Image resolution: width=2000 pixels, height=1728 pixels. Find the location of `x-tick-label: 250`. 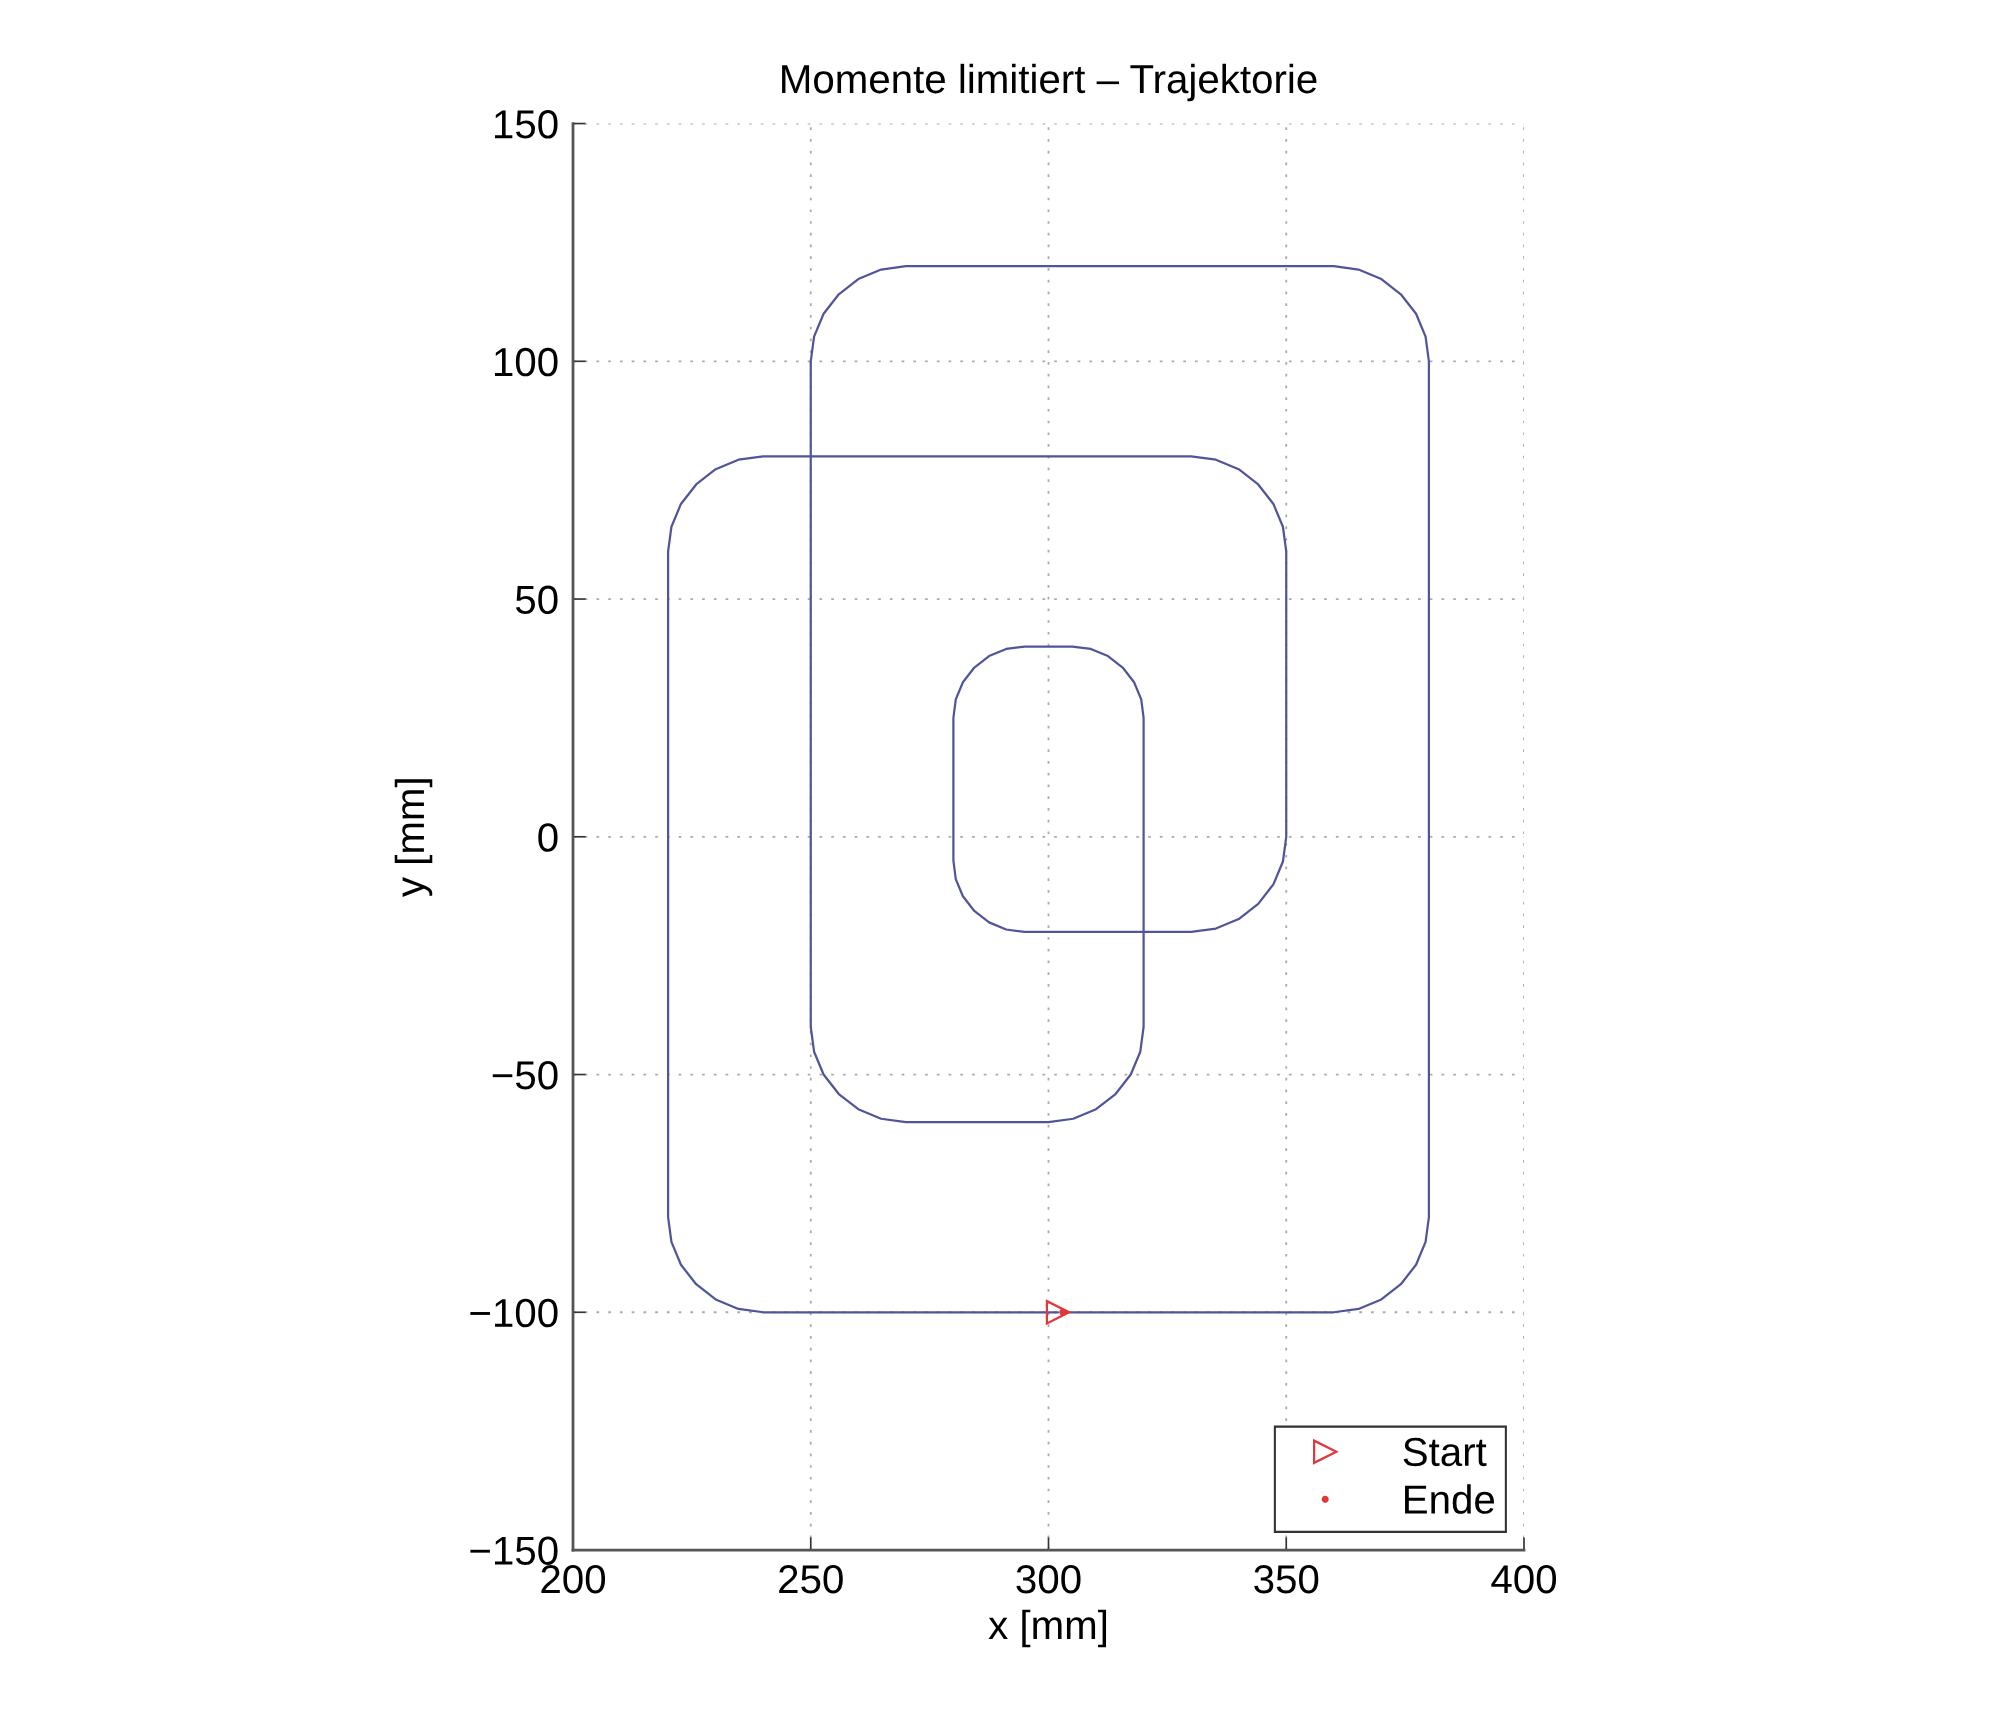

x-tick-label: 250 is located at coordinates (811, 1579).